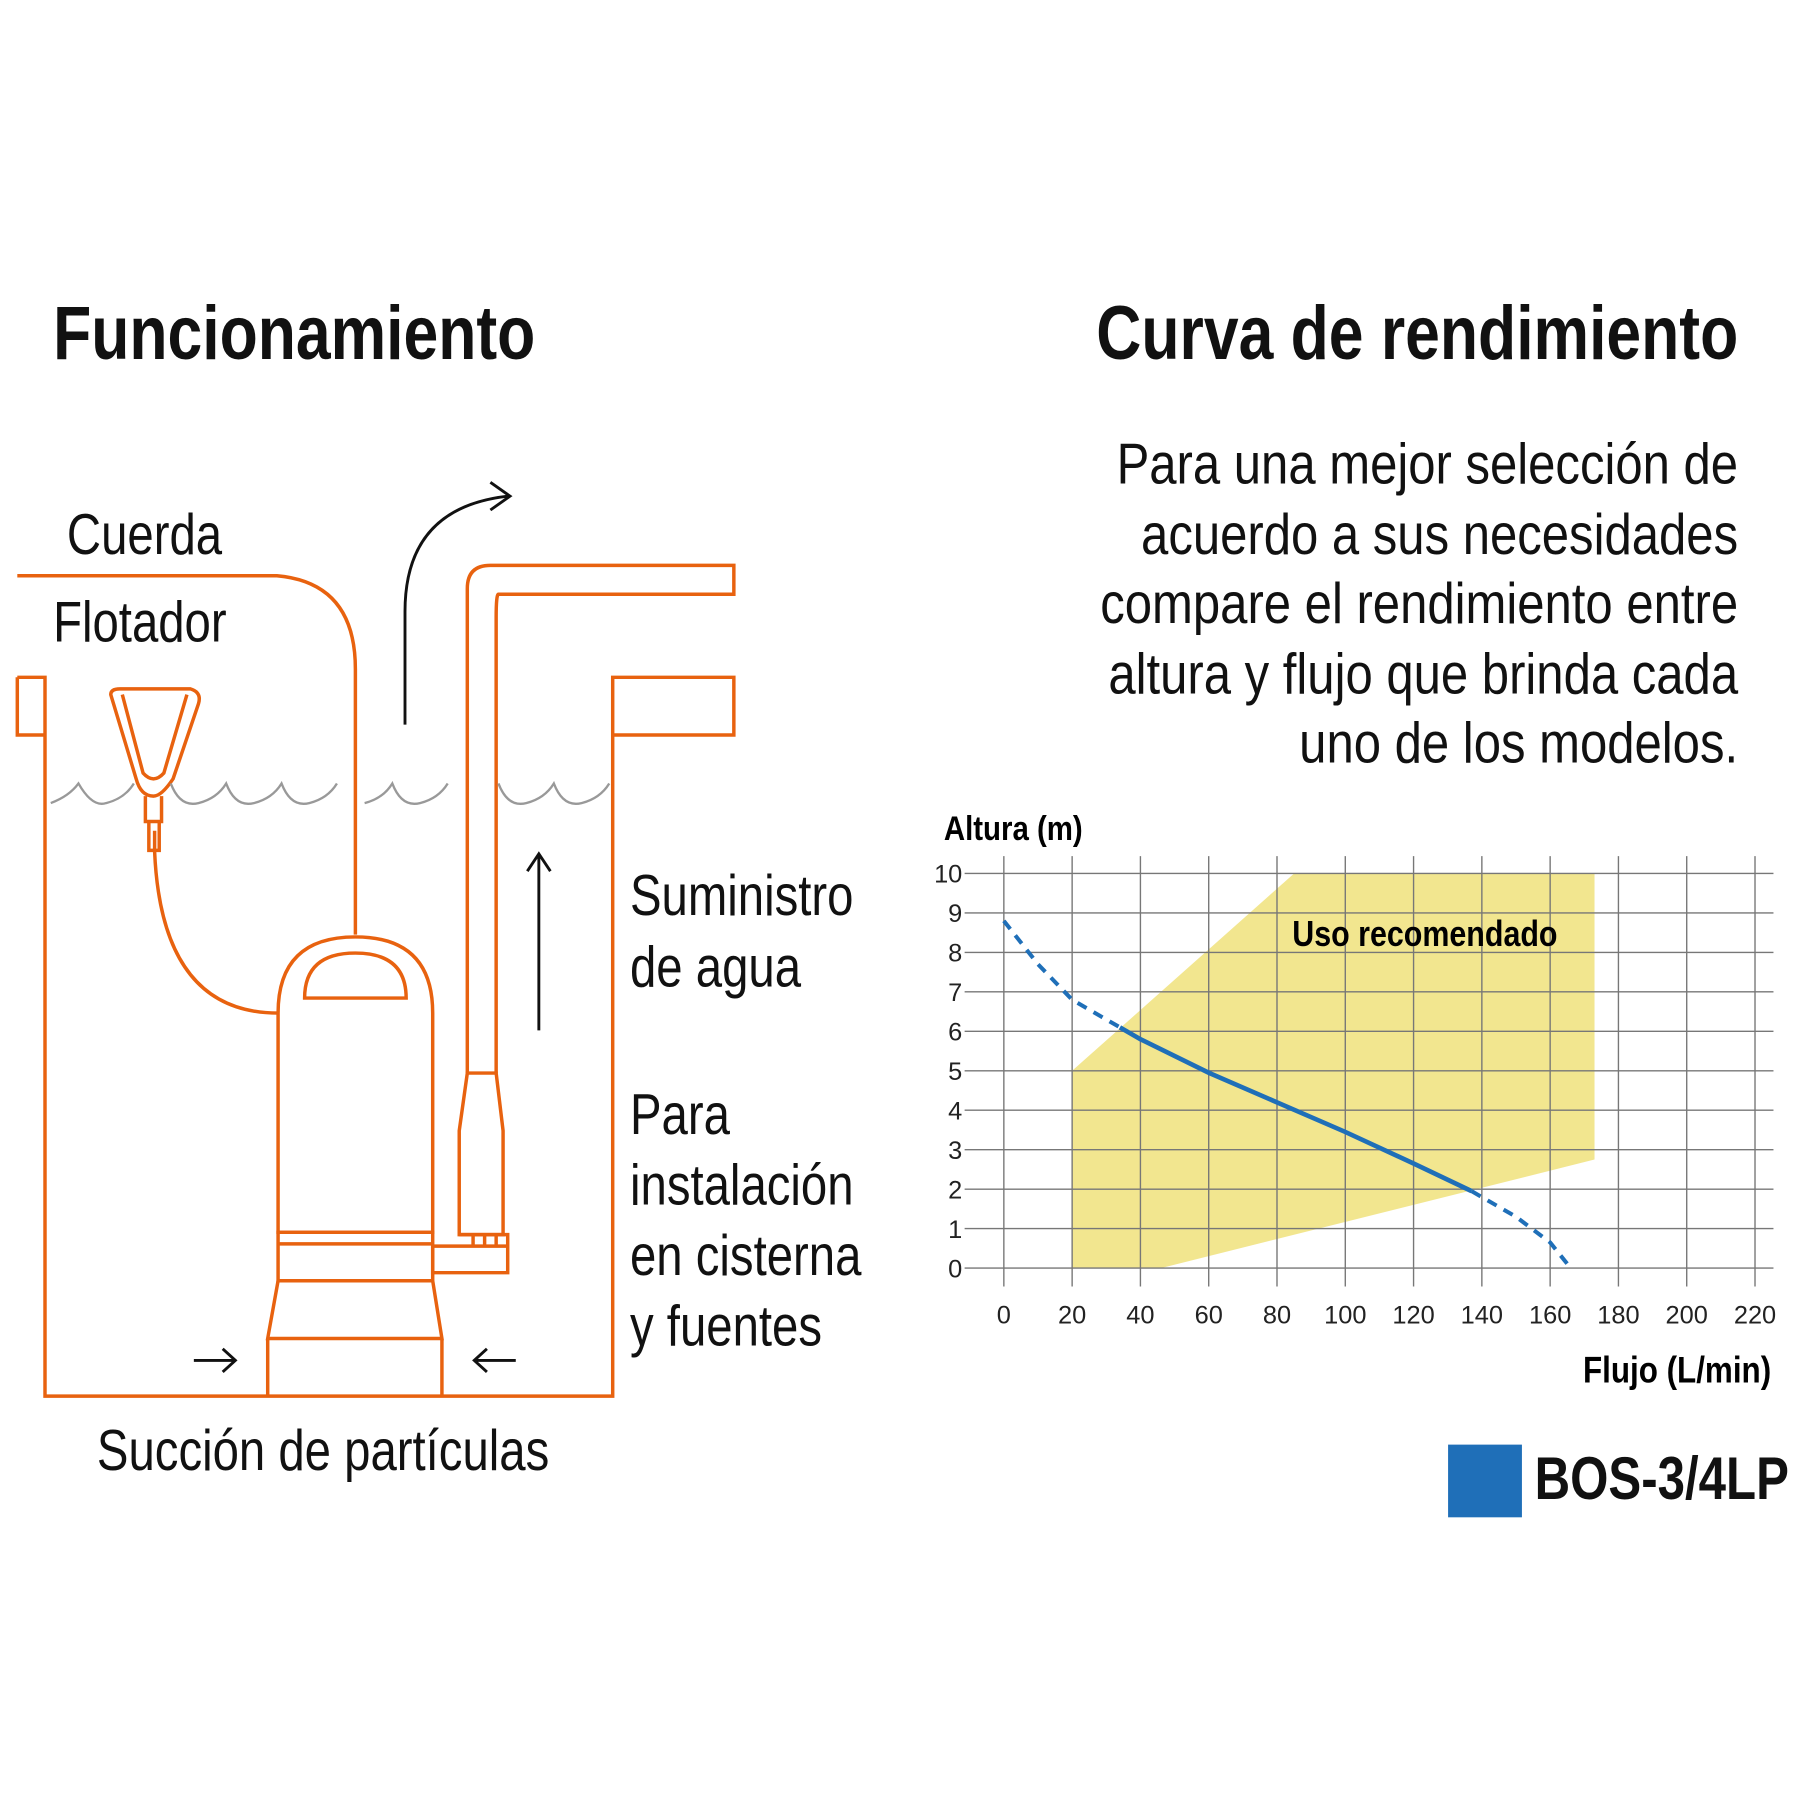  Describe the element at coordinates (746, 1220) in the screenshot. I see `label-instalacion: Para instalación en cisterna y fuentes` at that location.